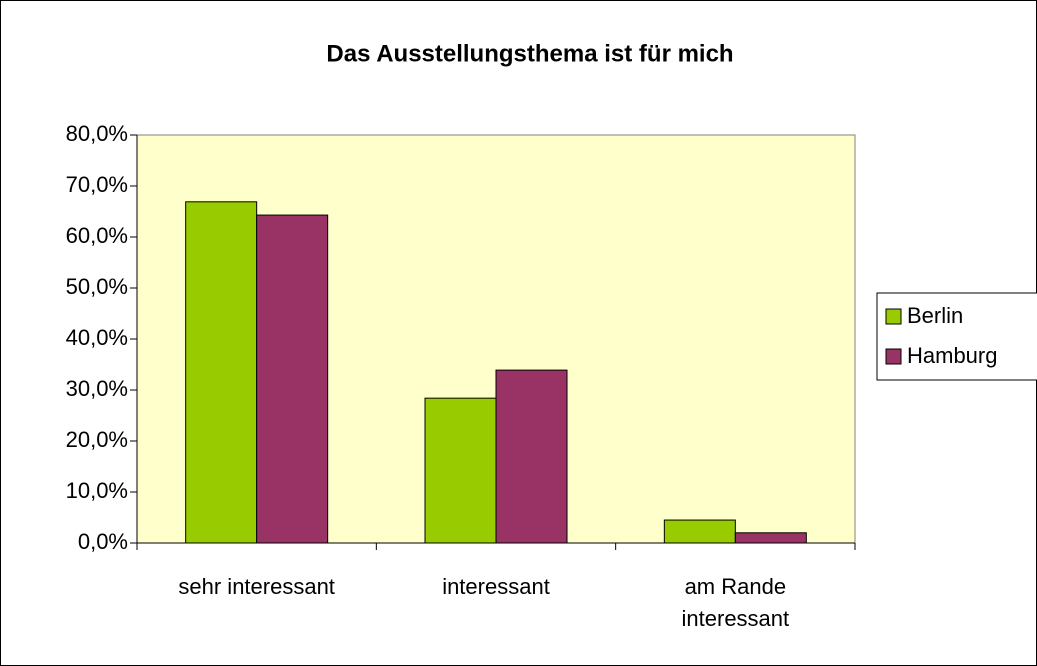 This screenshot has height=666, width=1037. Describe the element at coordinates (529, 53) in the screenshot. I see `chart-title: Das Ausstellungsthema ist für mich` at that location.